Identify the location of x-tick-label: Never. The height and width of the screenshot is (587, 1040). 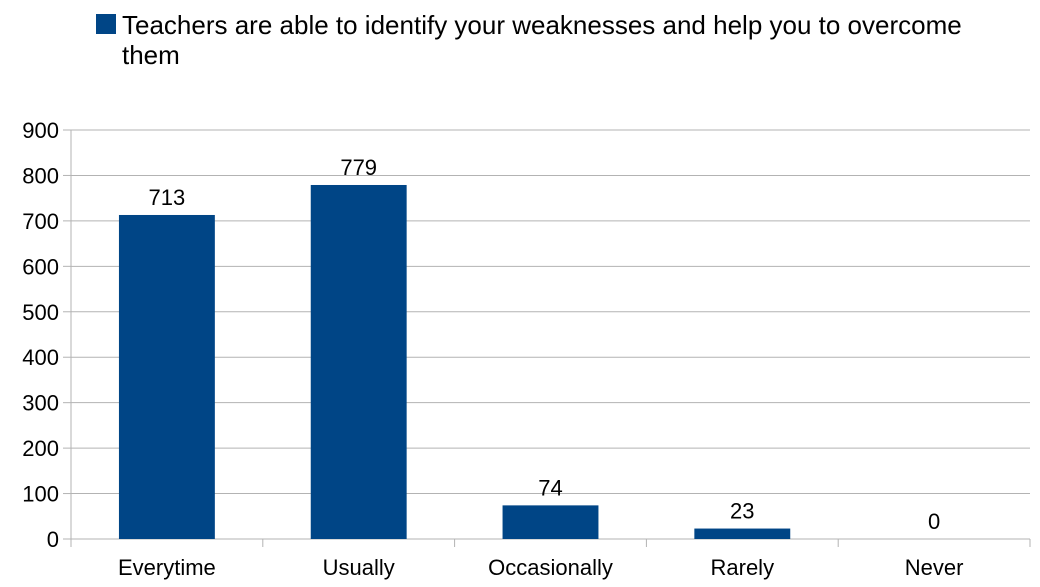
(934, 567).